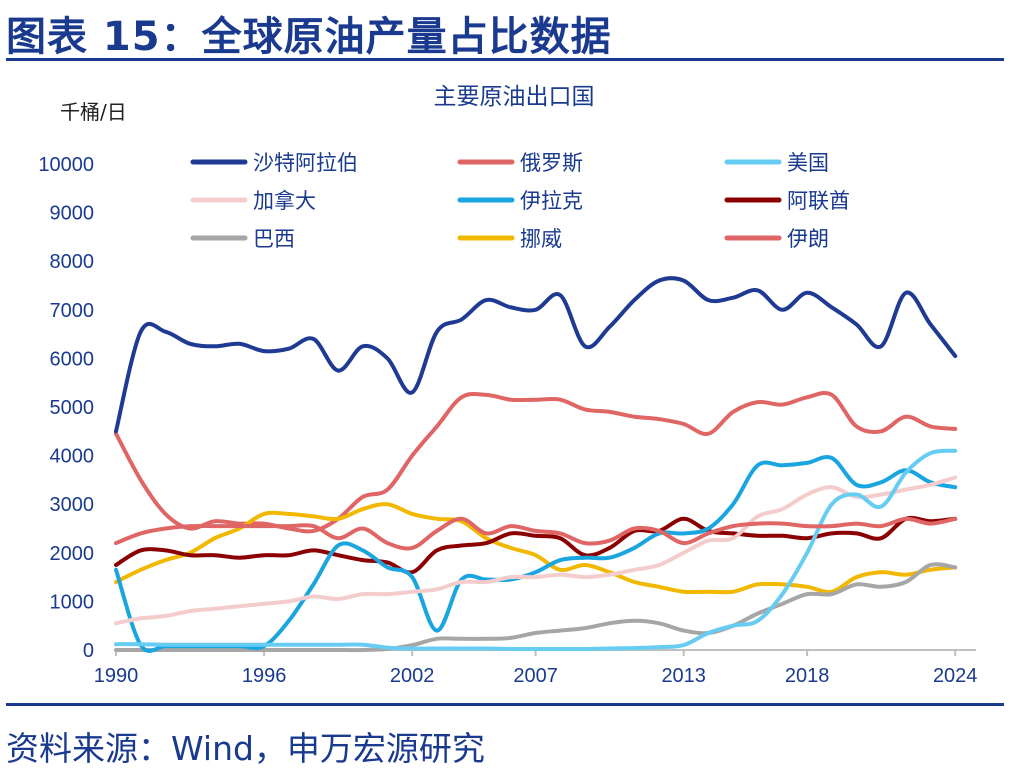 This screenshot has height=772, width=1010. Describe the element at coordinates (72, 408) in the screenshot. I see `y-tick-label: 5000` at that location.